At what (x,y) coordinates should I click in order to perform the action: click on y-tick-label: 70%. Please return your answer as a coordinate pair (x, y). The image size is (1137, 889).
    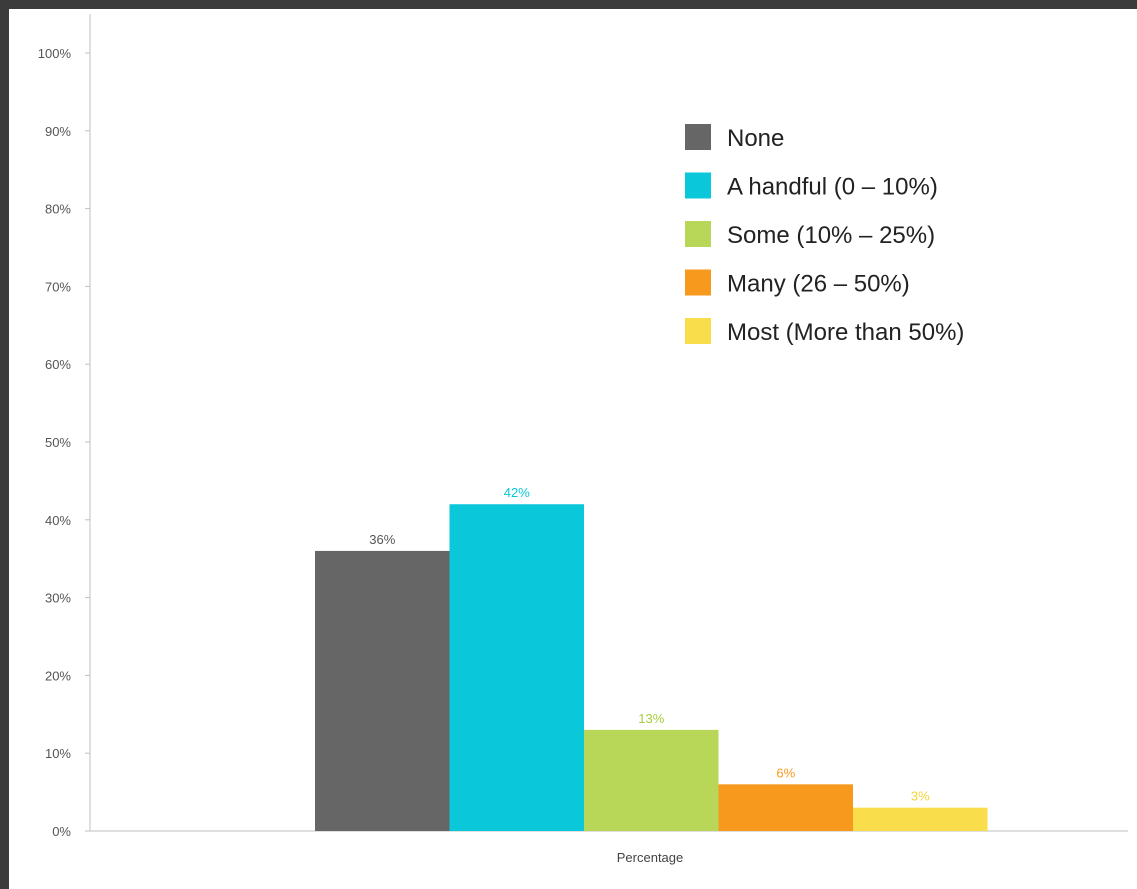
    Looking at the image, I should click on (58, 286).